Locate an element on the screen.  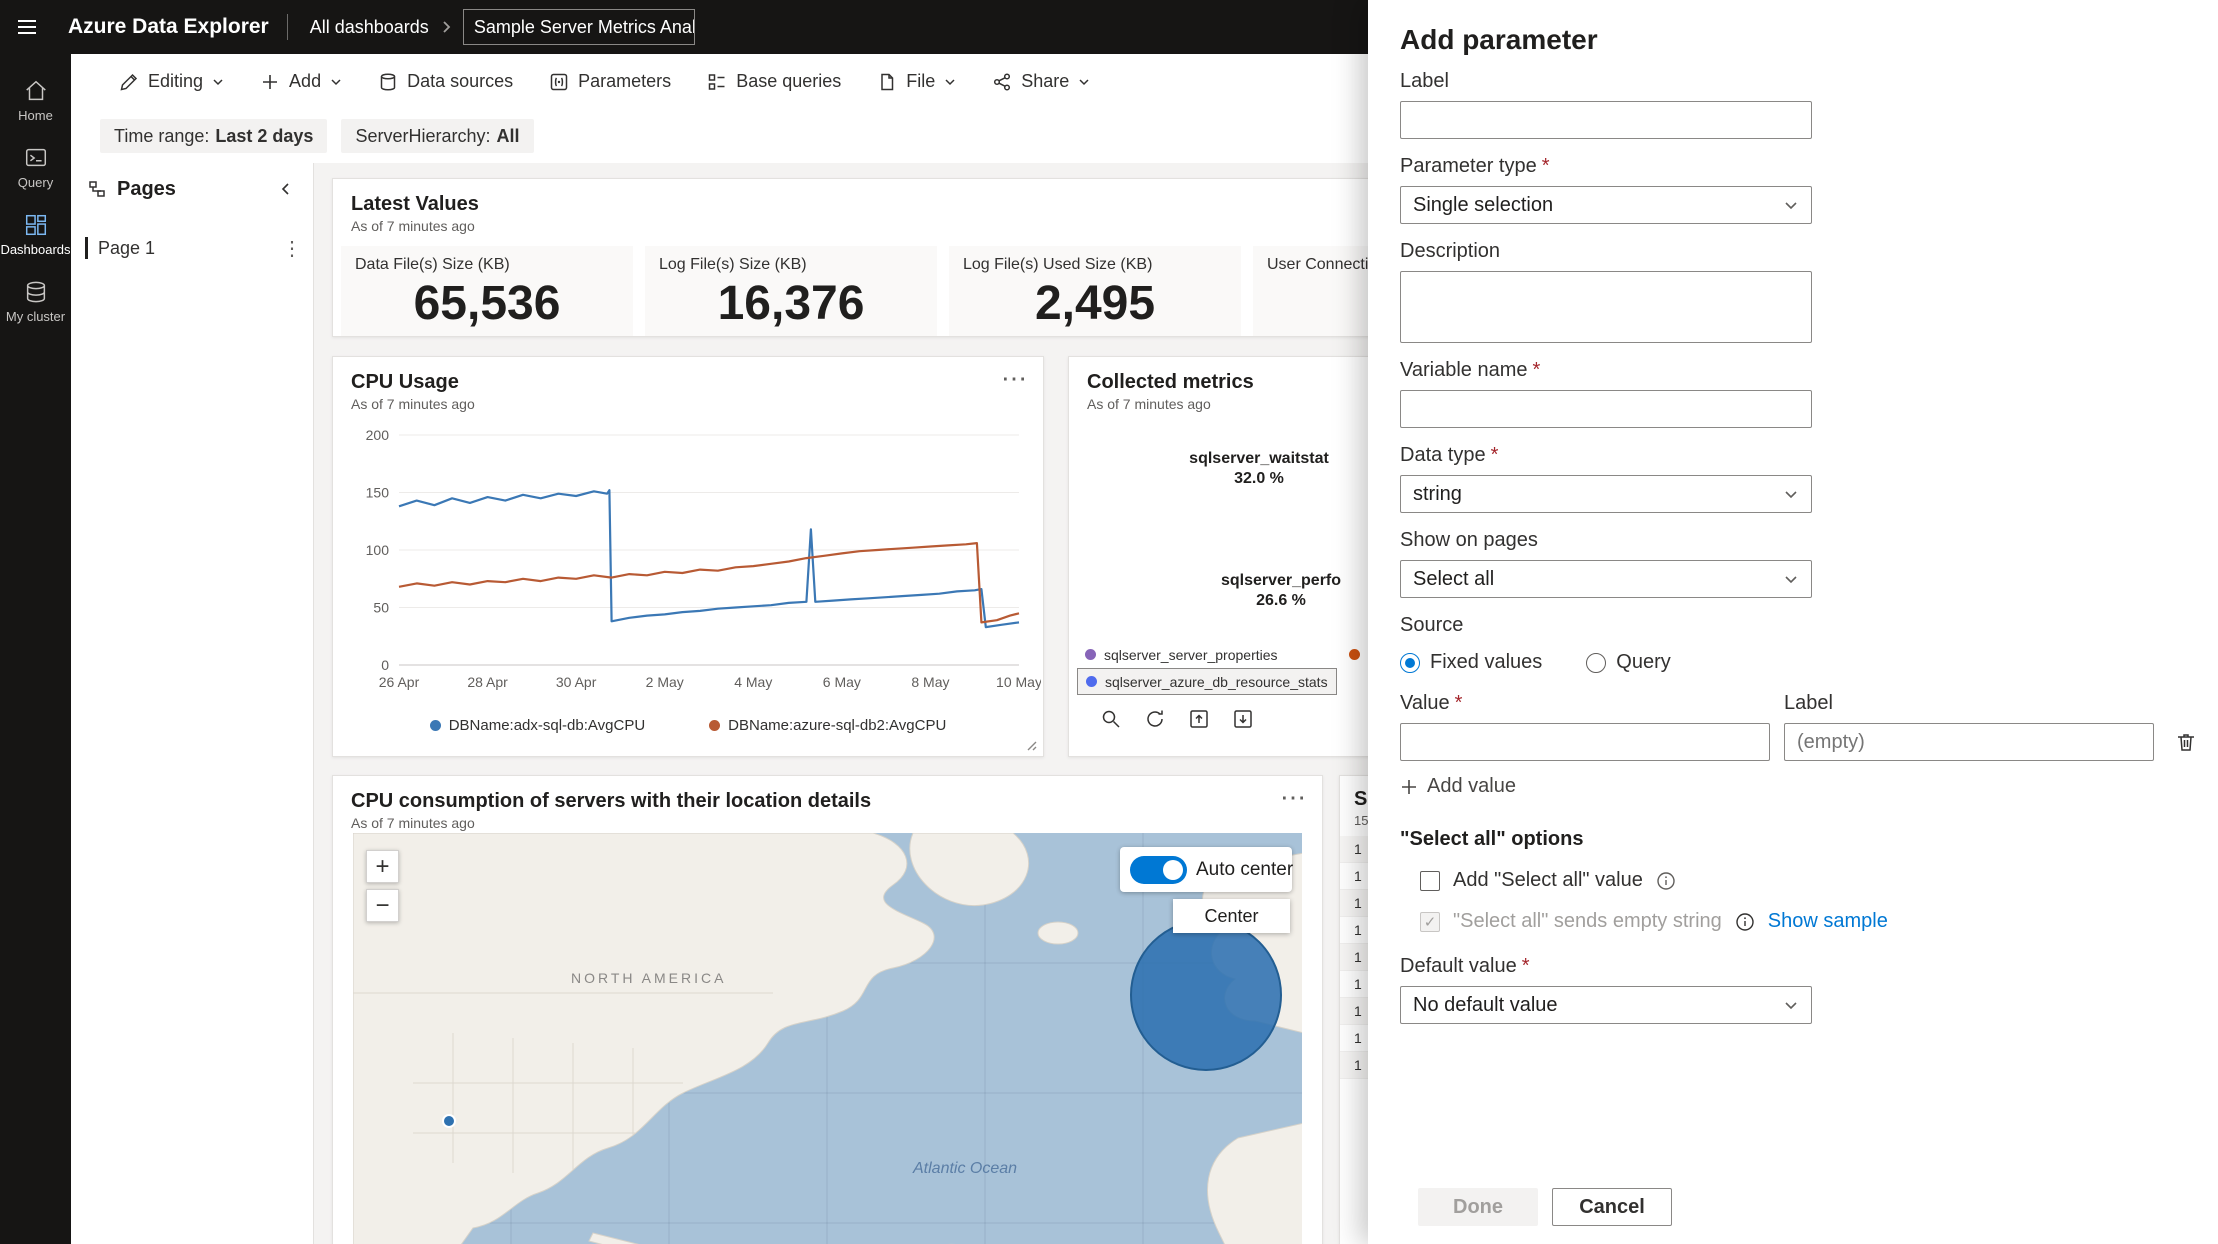
server-hierarchy-value: All is located at coordinates (508, 135).